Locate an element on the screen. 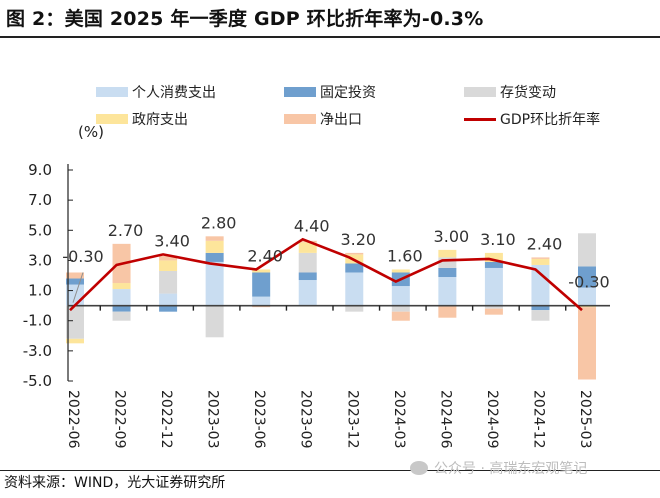 Image resolution: width=660 pixels, height=498 pixels. watermark: 公众号 · 高瑞东宏观笔记 is located at coordinates (498, 468).